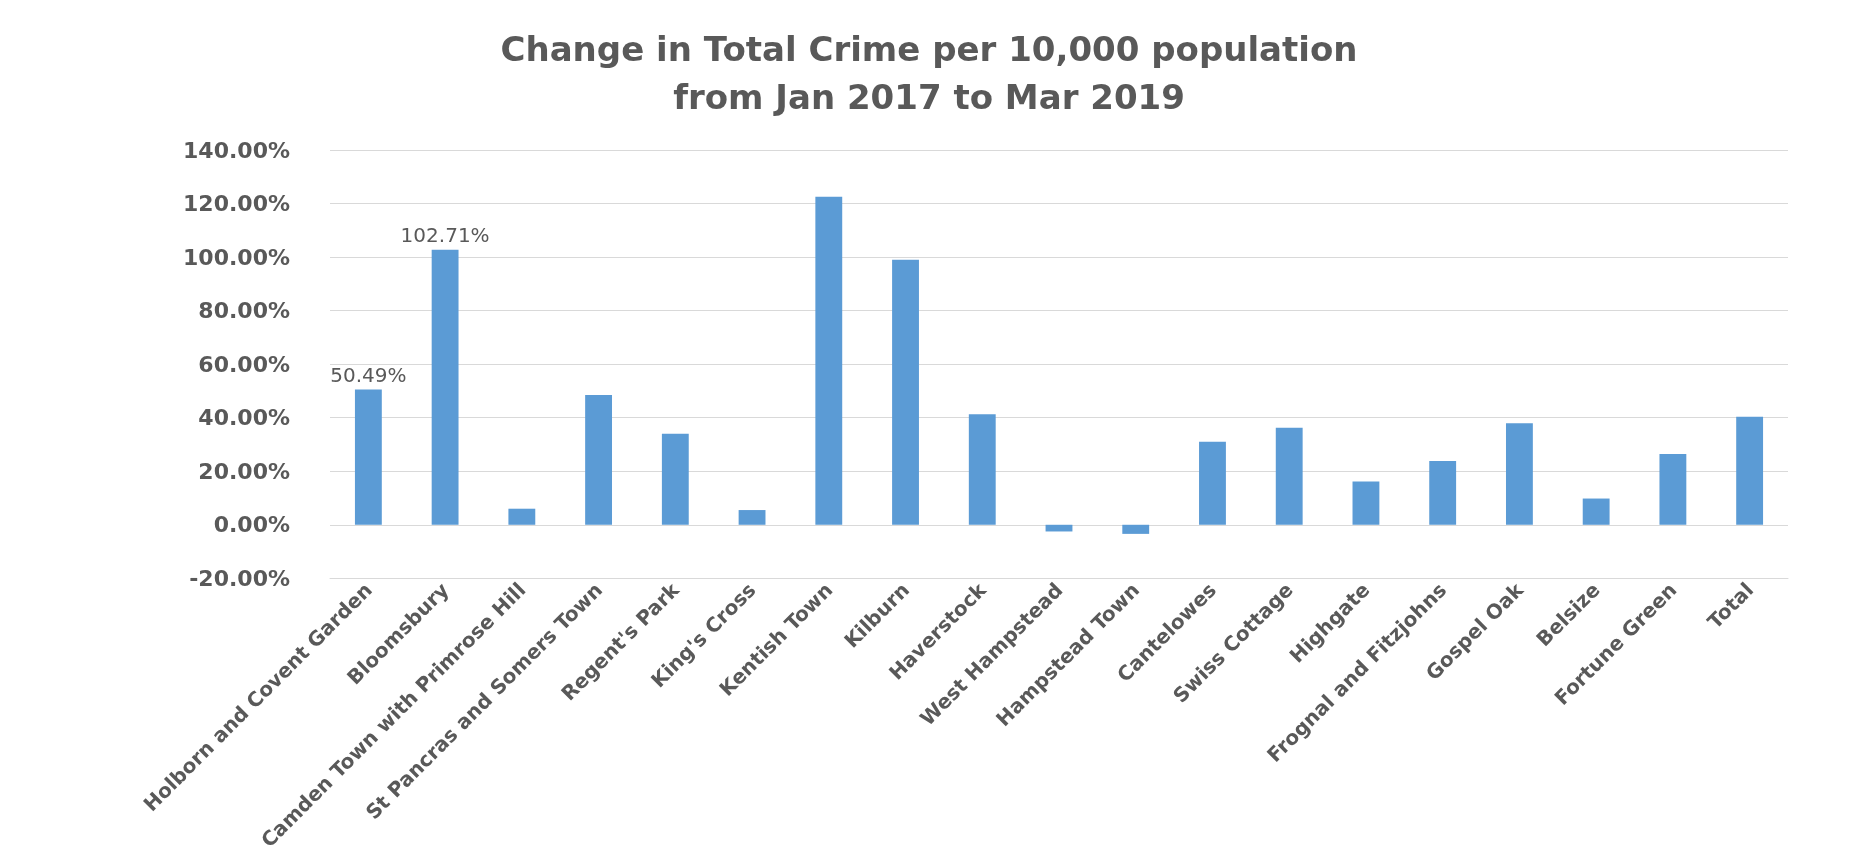  Describe the element at coordinates (244, 471) in the screenshot. I see `y-tick-label: 20.00%` at that location.